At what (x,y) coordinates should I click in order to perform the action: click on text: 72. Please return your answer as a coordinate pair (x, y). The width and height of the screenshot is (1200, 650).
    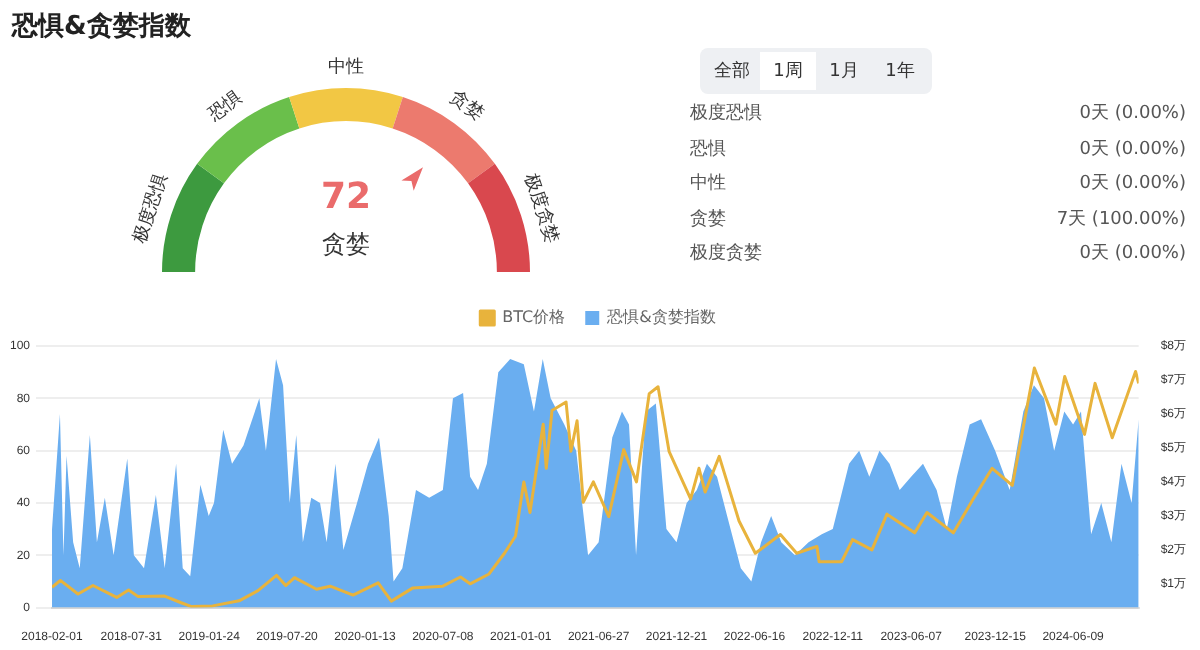
    Looking at the image, I should click on (346, 197).